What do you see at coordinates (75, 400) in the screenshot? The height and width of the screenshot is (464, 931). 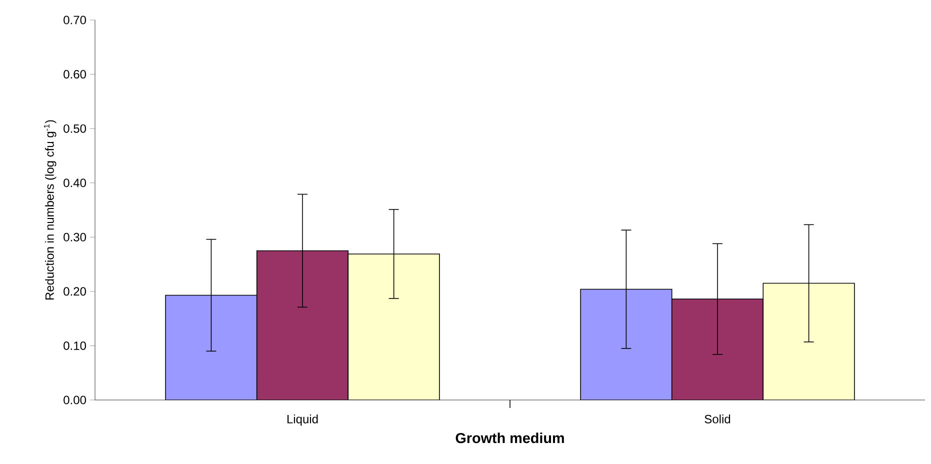 I see `y-tick-label: 0.00` at bounding box center [75, 400].